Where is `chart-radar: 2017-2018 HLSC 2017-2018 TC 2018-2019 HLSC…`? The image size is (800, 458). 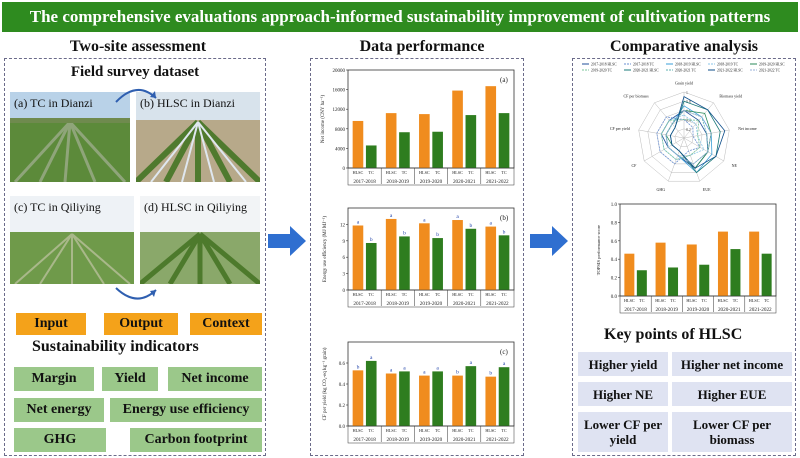 chart-radar: 2017-2018 HLSC 2017-2018 TC 2018-2019 HLSC… is located at coordinates (683, 127).